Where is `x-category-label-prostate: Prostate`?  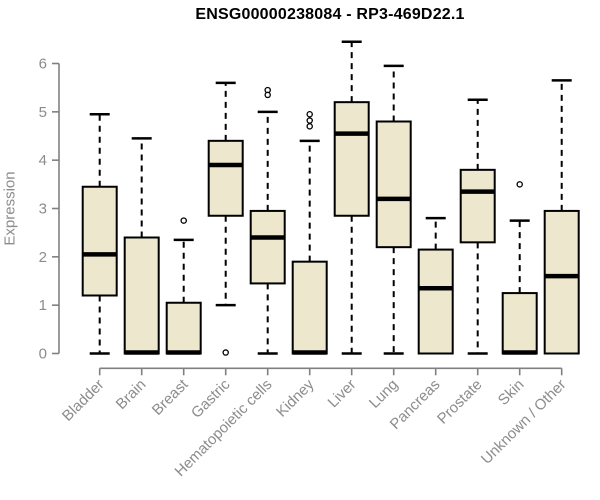 x-category-label-prostate: Prostate is located at coordinates (460, 402).